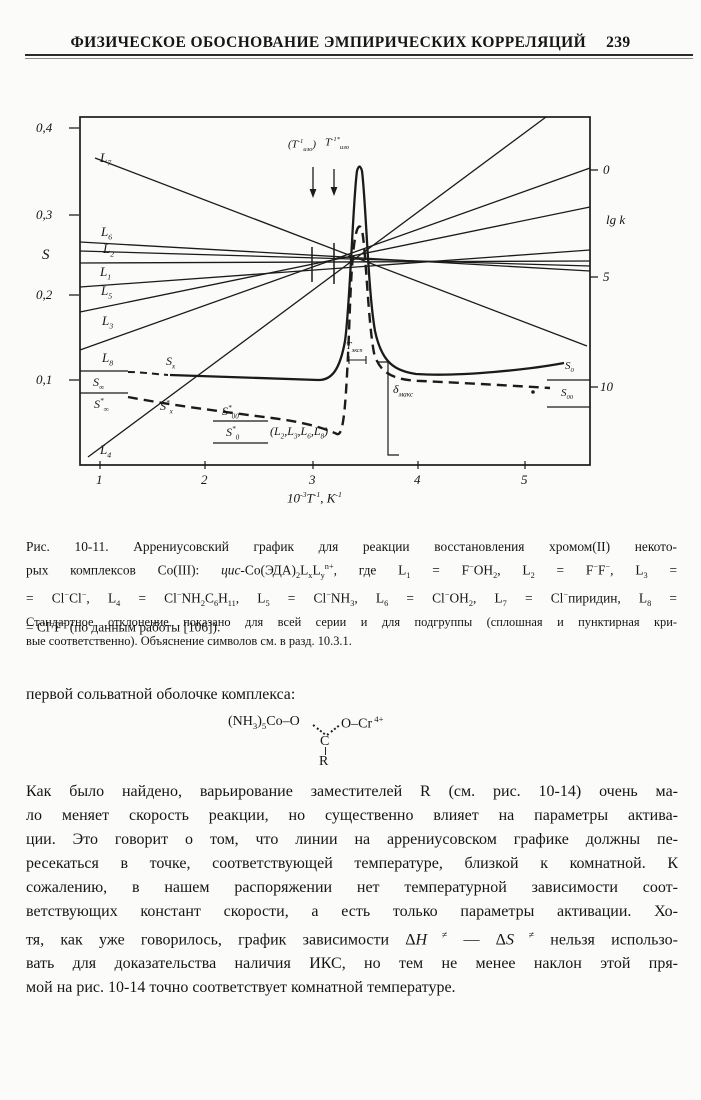  I want to click on solid-series-curve, so click(367, 273).